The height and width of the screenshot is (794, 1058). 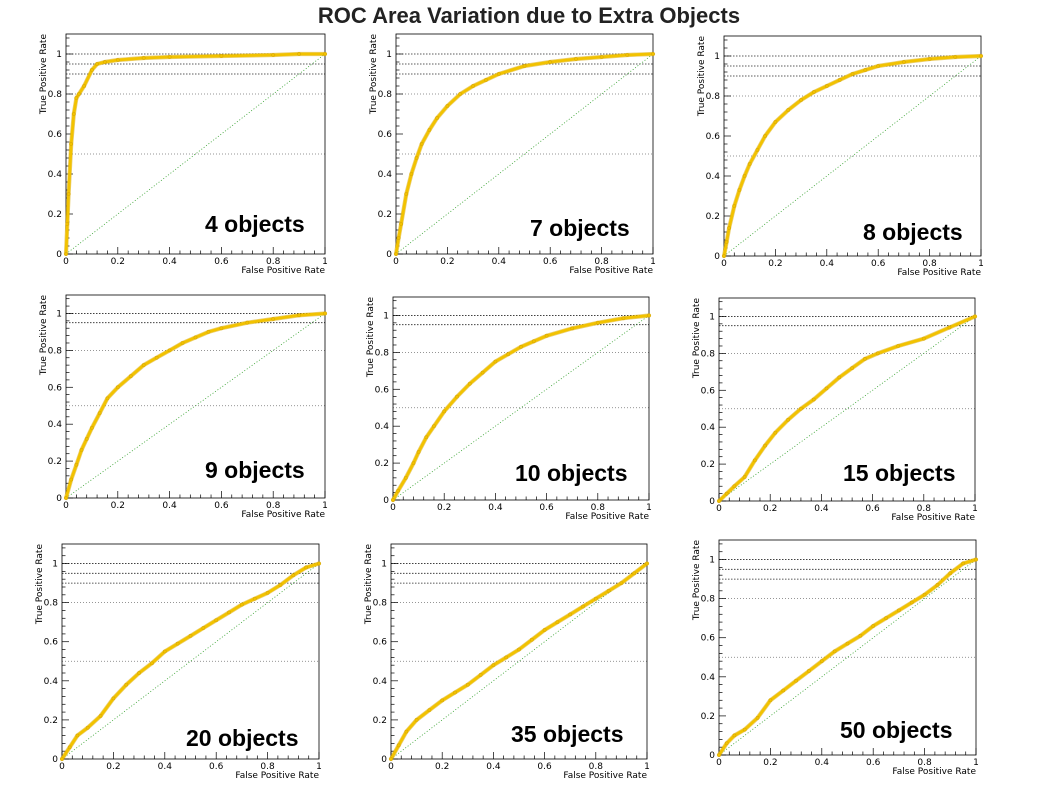 What do you see at coordinates (190, 651) in the screenshot?
I see `plot-frame` at bounding box center [190, 651].